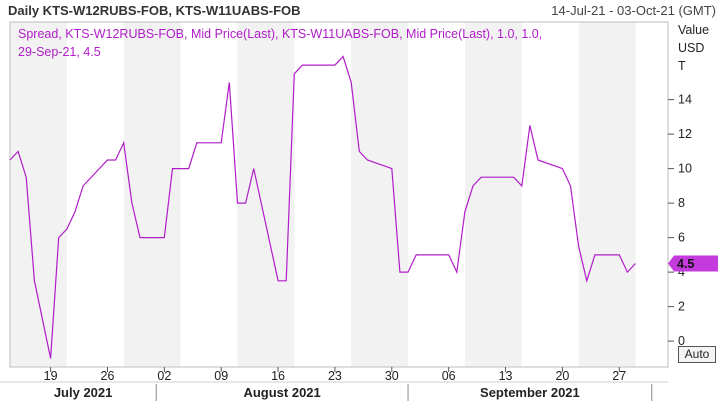 This screenshot has width=722, height=401. I want to click on y-tick-label: 12, so click(685, 134).